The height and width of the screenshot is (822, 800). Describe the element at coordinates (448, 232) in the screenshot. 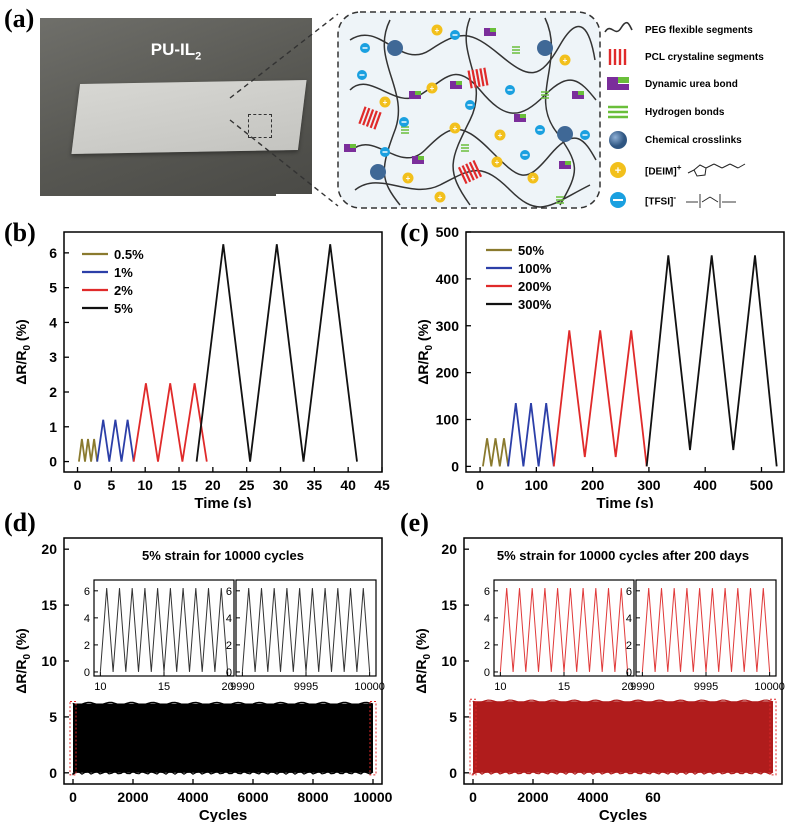

I see `y-tick-label: 500` at that location.